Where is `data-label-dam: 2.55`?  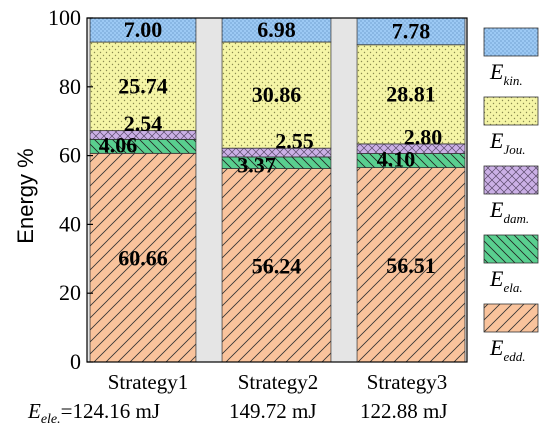 data-label-dam: 2.55 is located at coordinates (294, 141).